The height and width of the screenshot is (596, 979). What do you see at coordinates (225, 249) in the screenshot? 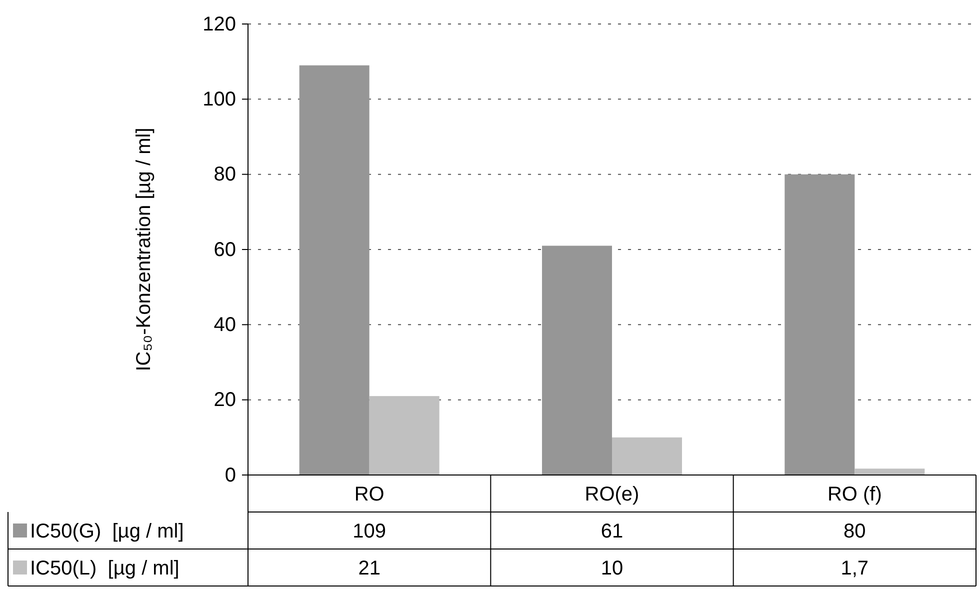
I see `y-tick-label: 60` at bounding box center [225, 249].